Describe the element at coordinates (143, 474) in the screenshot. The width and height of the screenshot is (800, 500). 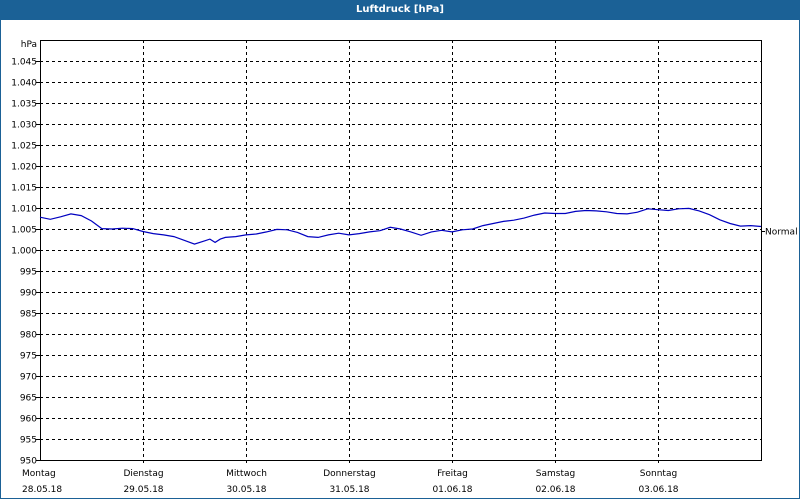
I see `x-tick-day-label: Dienstag` at that location.